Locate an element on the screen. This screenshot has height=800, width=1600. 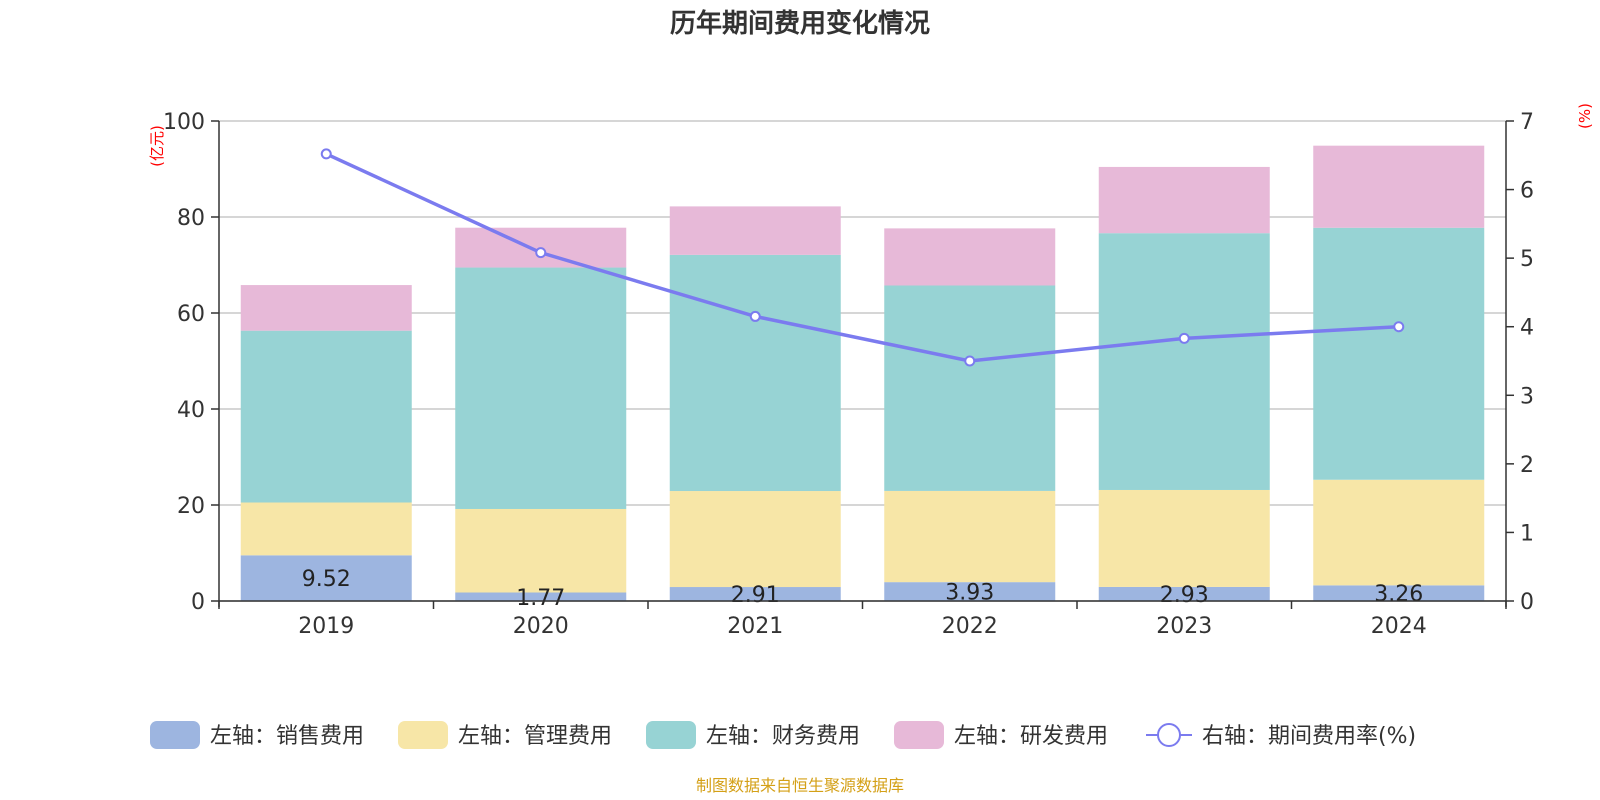
bar-segment-4-2021 is located at coordinates (755, 230).